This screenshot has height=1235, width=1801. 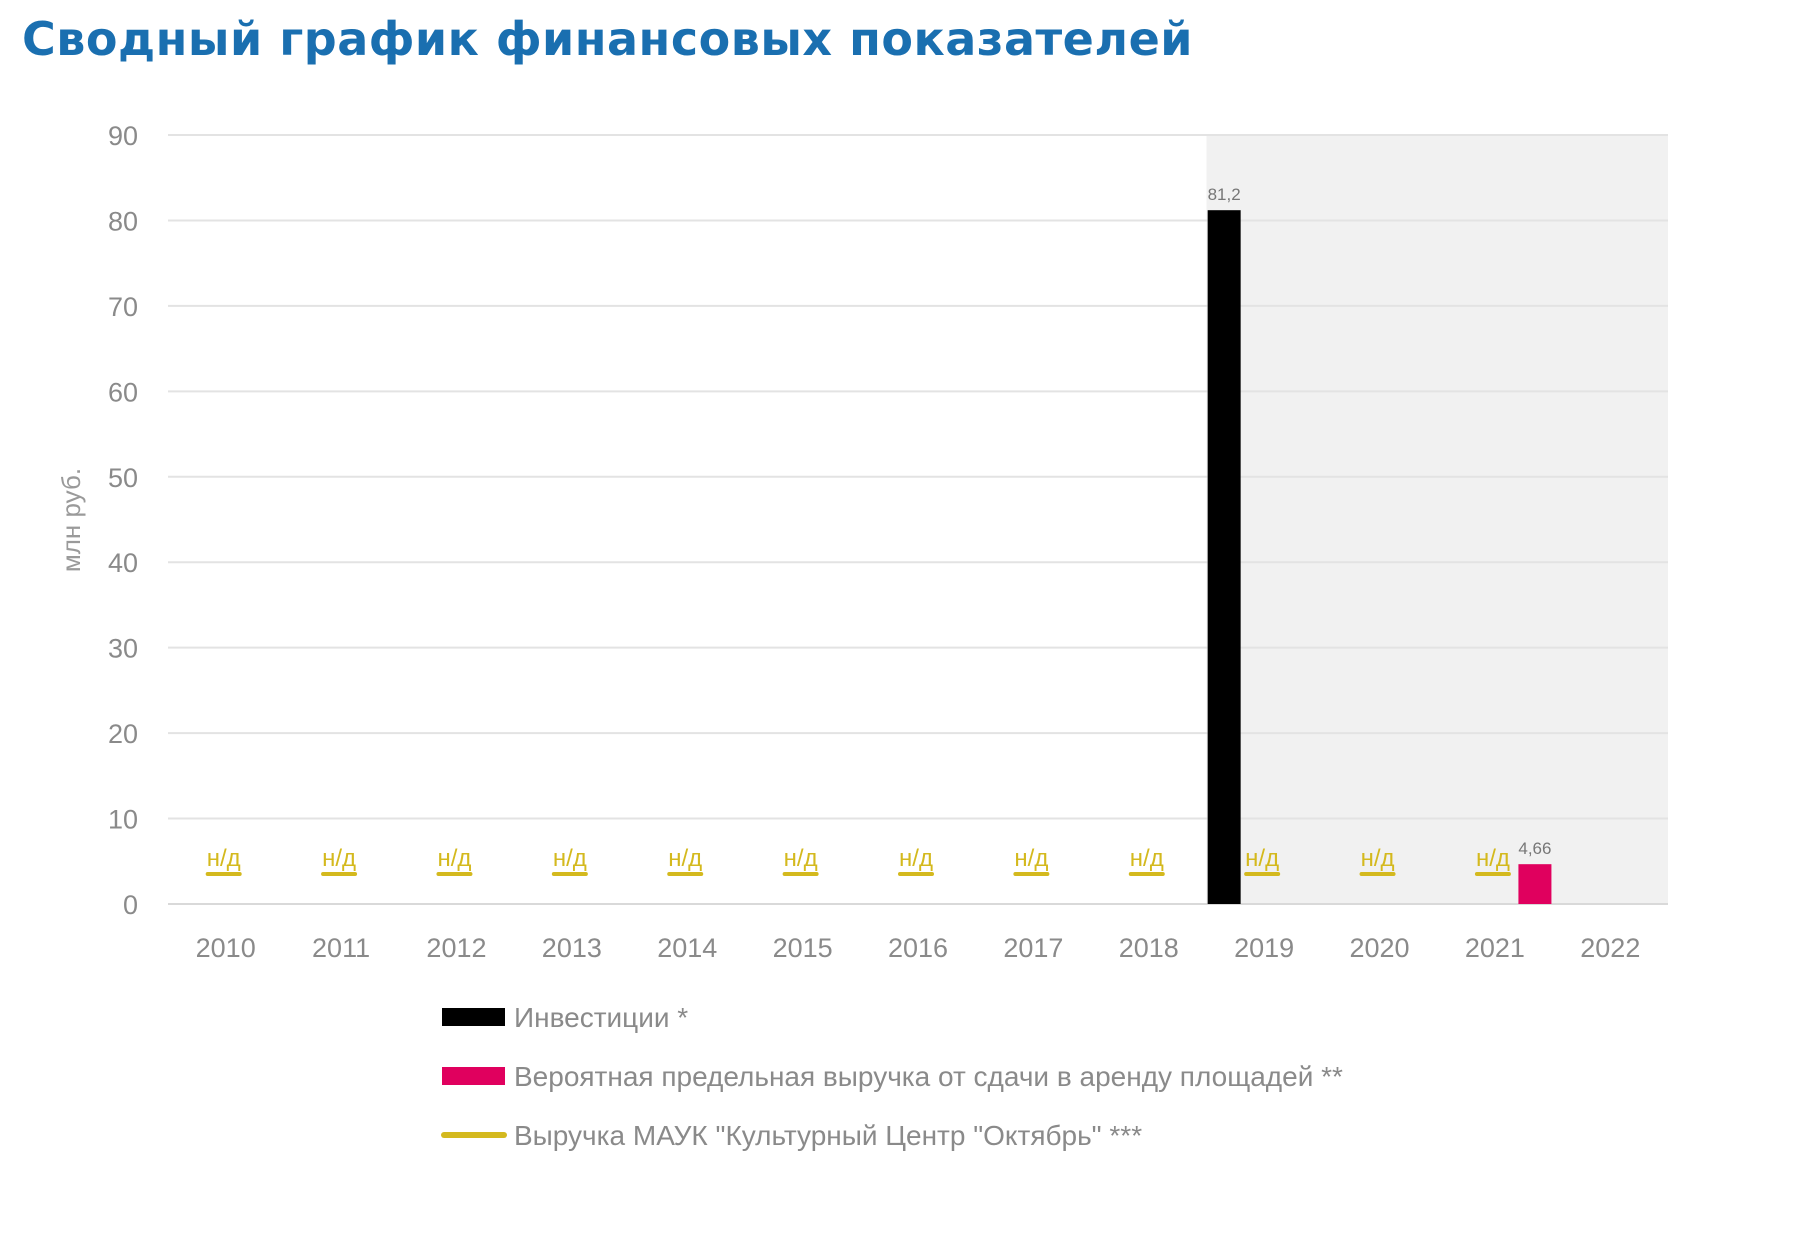 I want to click on legend-label: Инвестиции *, so click(x=601, y=1017).